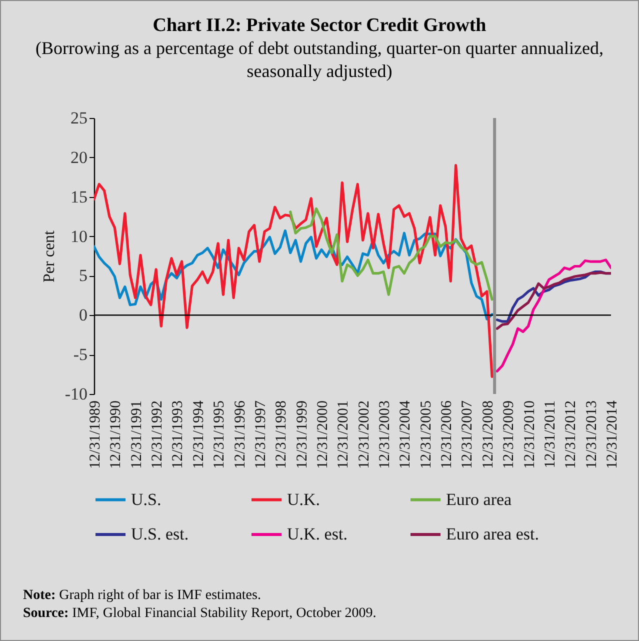 This screenshot has height=641, width=639. I want to click on y-tick-label: 10, so click(79, 236).